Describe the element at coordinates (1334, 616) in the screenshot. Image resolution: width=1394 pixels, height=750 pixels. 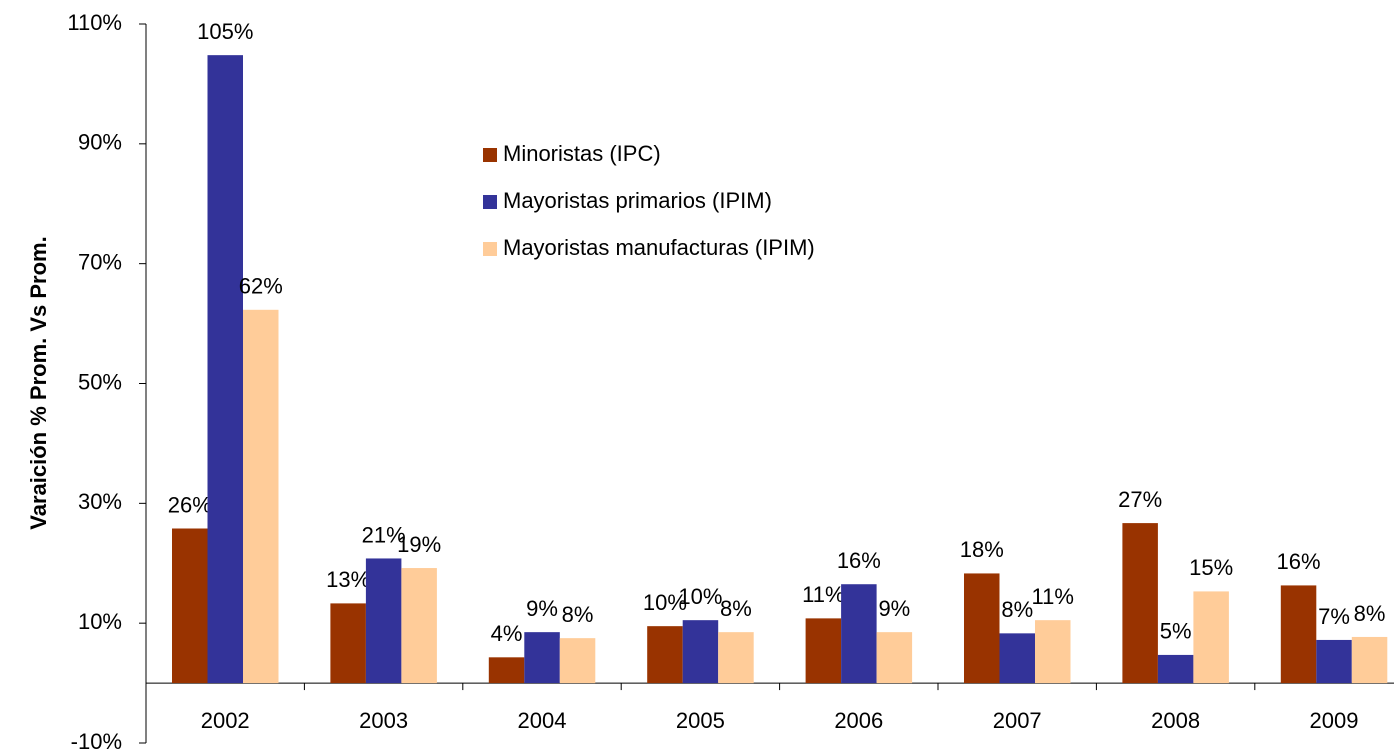
I see `data-label: 7%` at that location.